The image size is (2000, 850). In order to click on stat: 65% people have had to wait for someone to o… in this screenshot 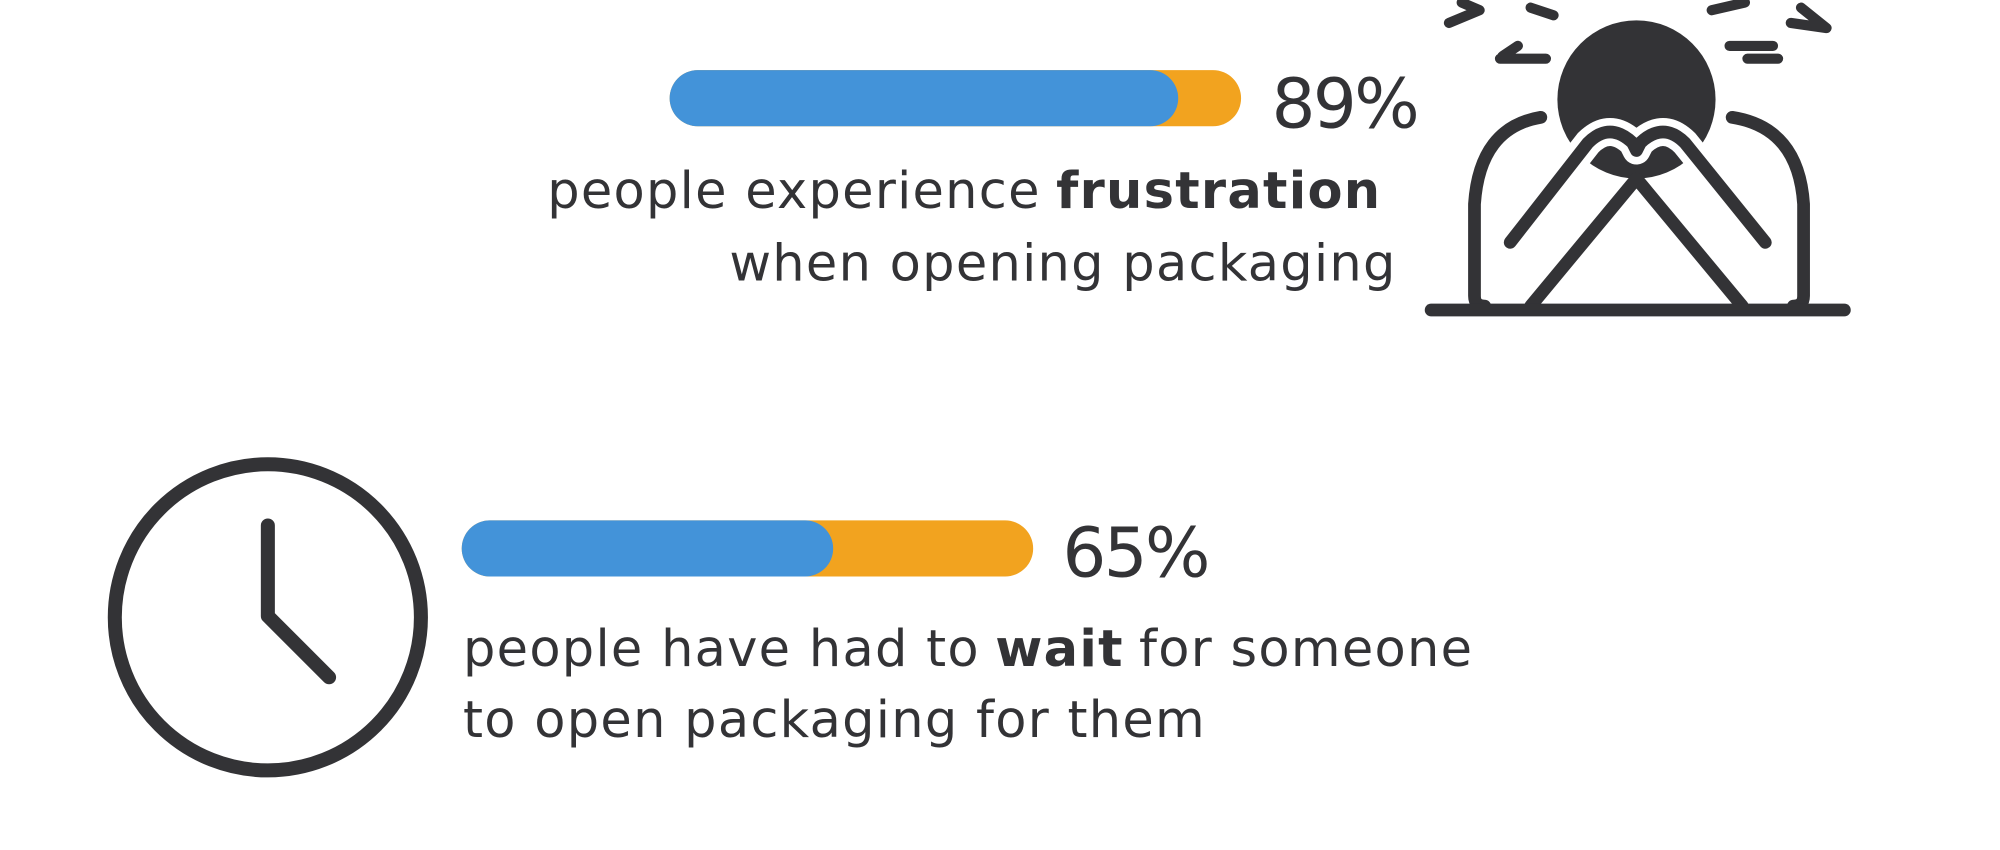, I will do `click(967, 632)`.